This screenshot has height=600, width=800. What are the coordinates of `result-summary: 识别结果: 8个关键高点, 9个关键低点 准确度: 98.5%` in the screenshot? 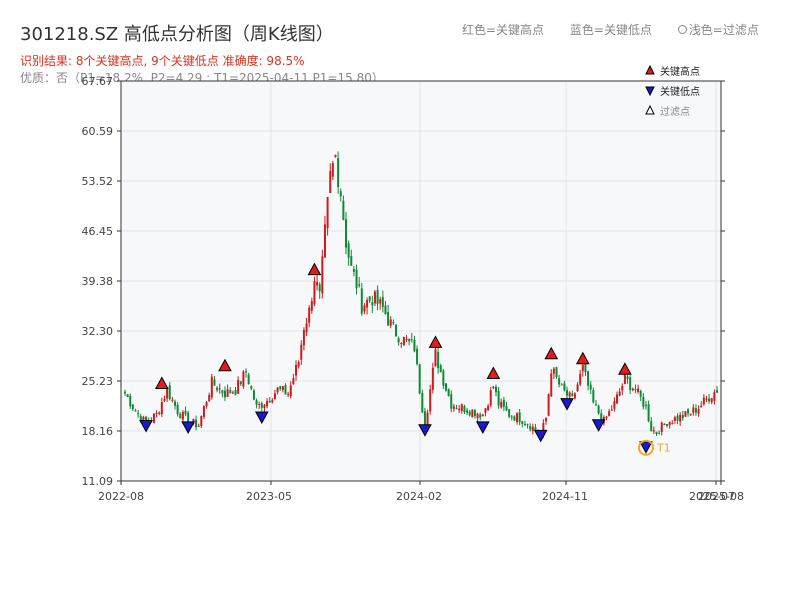 It's located at (162, 61).